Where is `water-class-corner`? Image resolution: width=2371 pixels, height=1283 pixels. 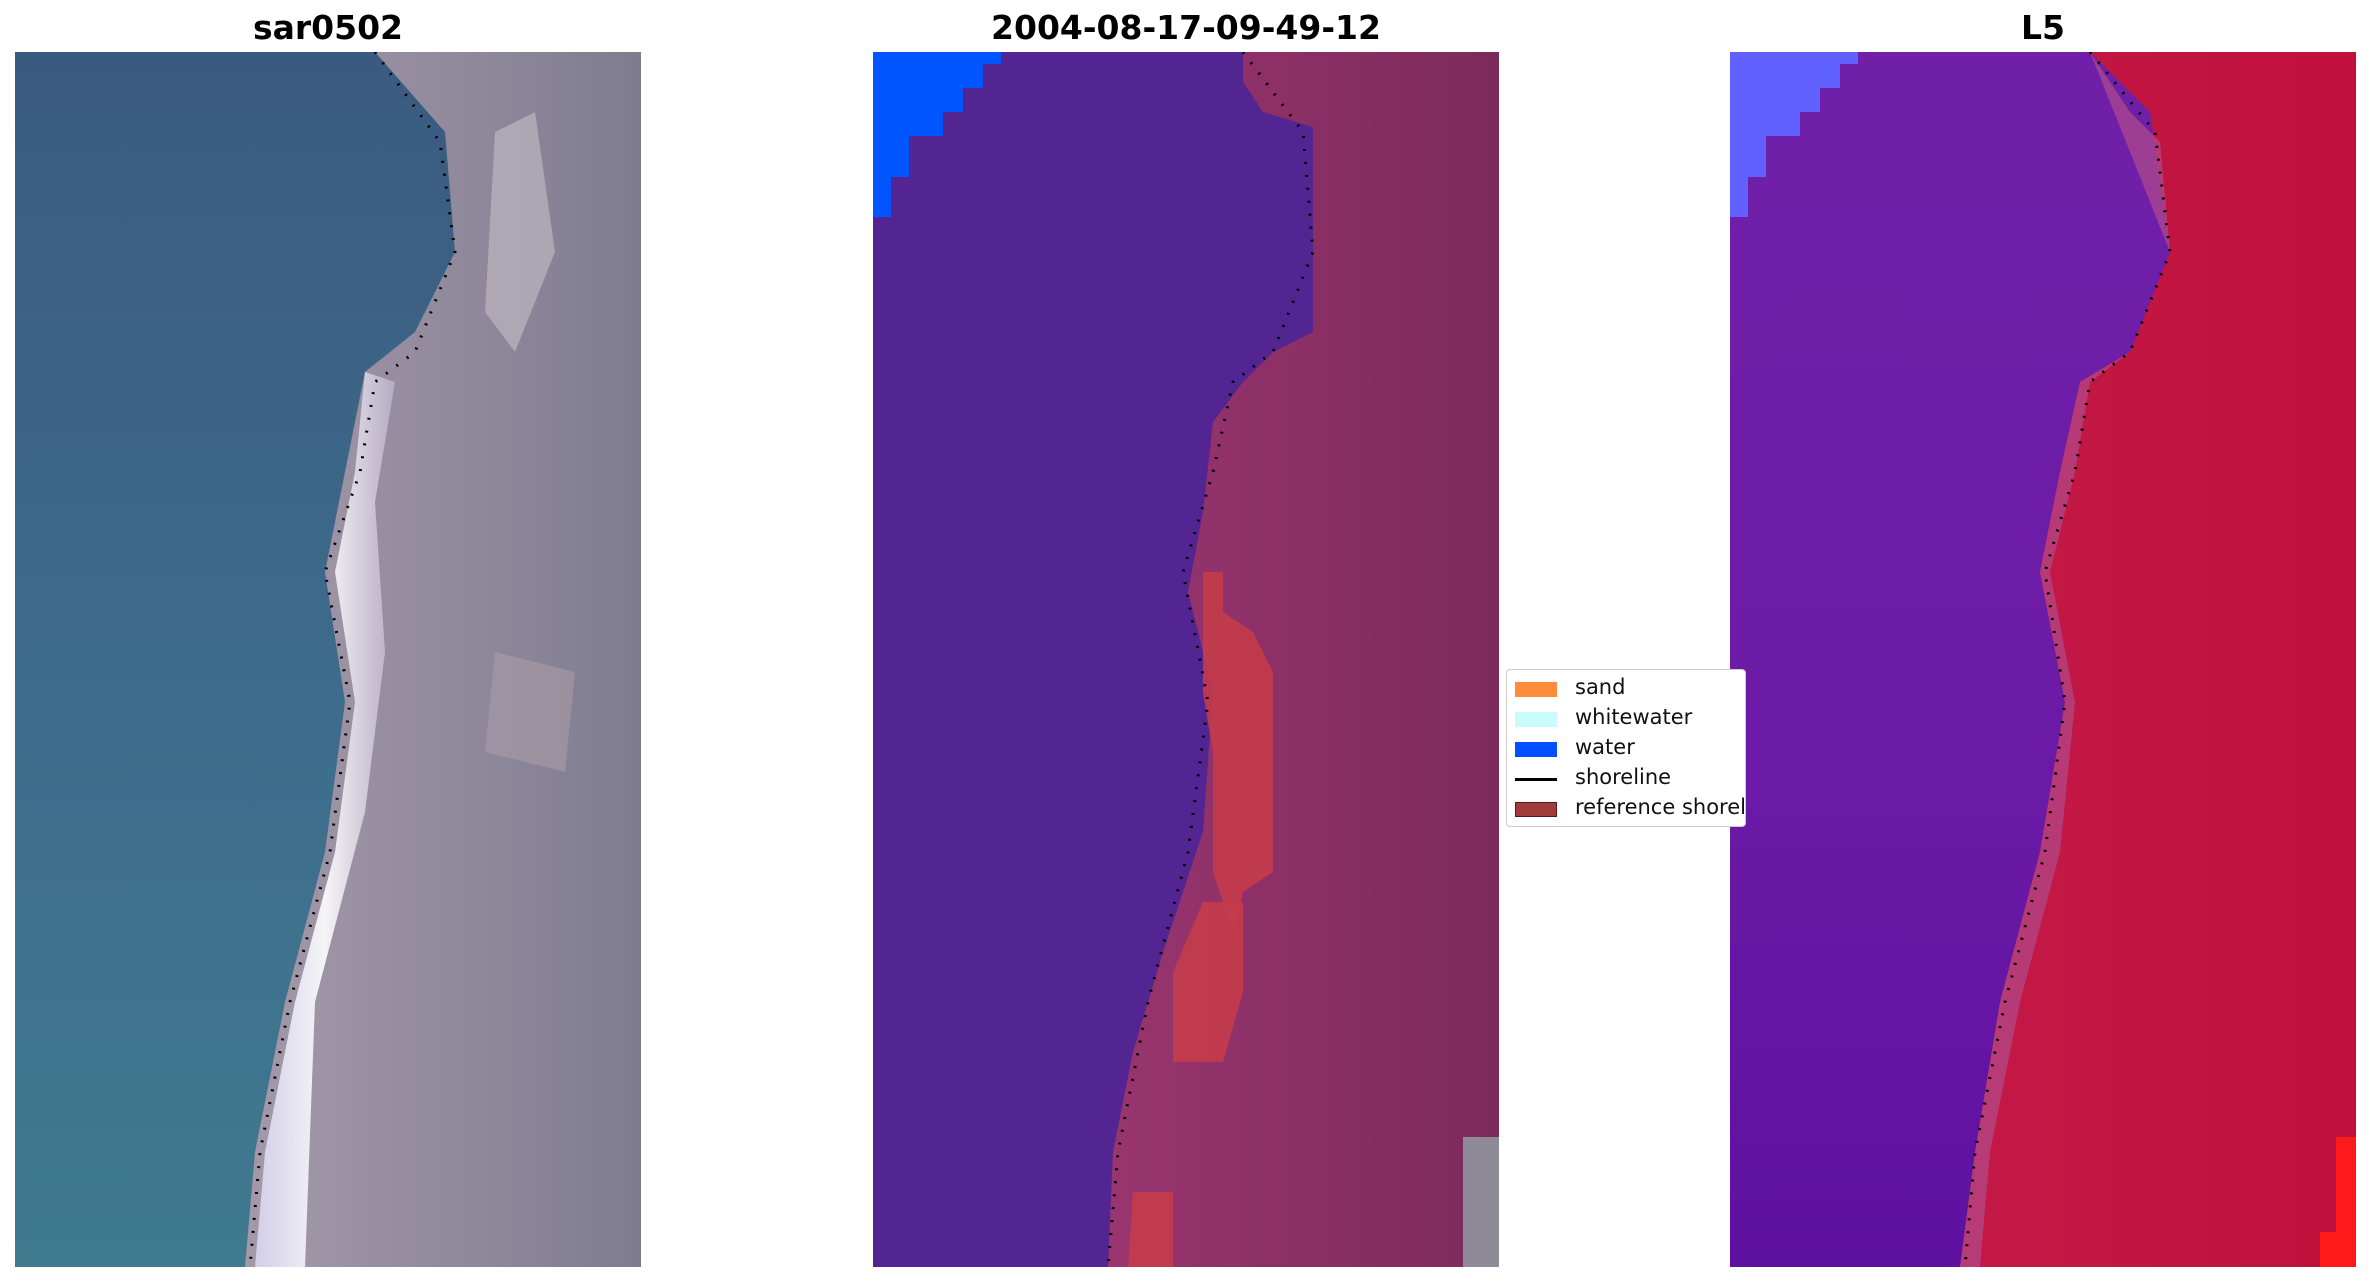 water-class-corner is located at coordinates (937, 134).